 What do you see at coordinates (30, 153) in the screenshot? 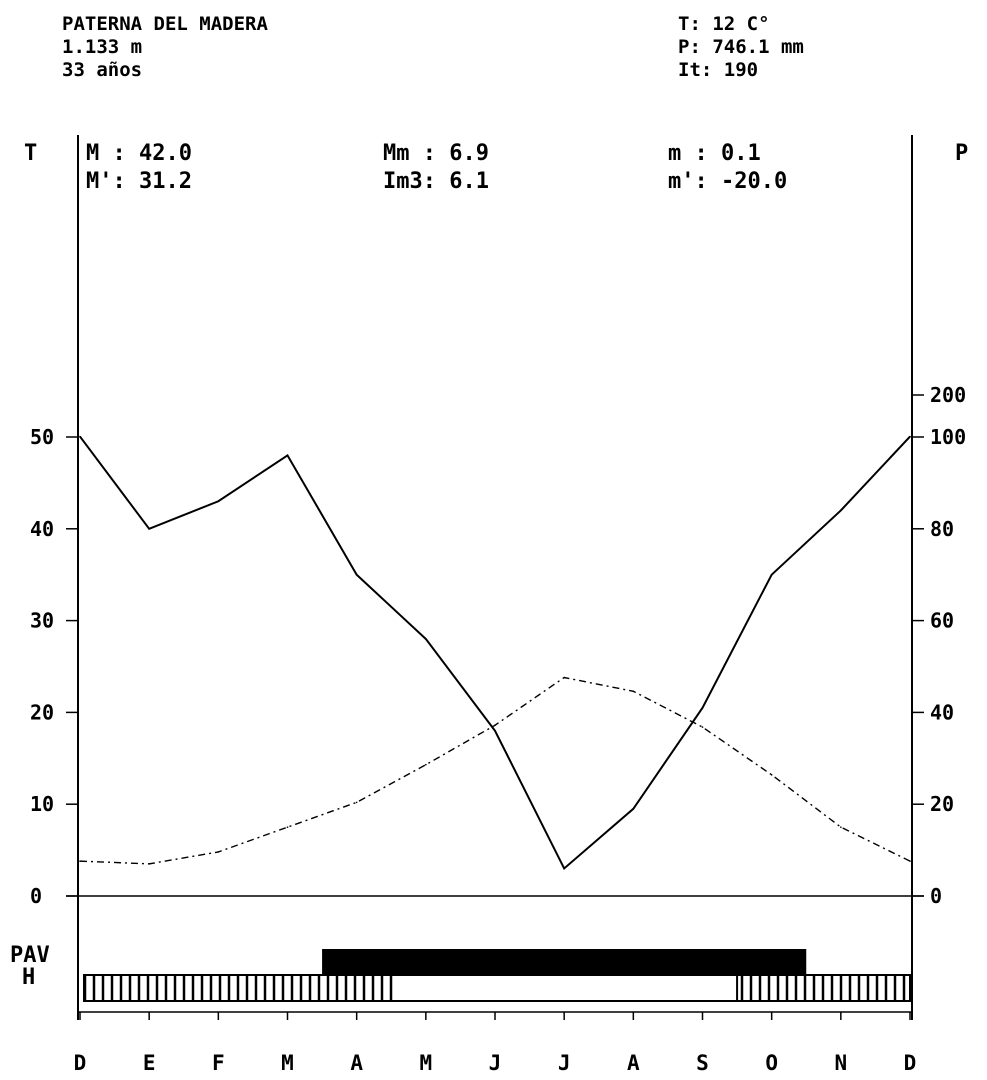
I see `left-axis-title: T` at bounding box center [30, 153].